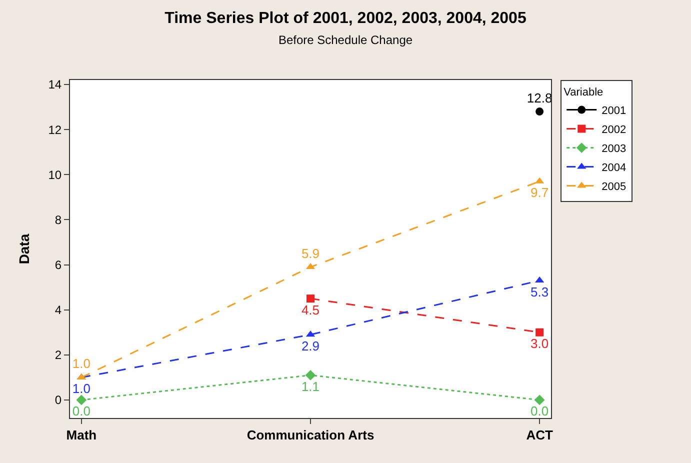 The height and width of the screenshot is (463, 691). I want to click on y-tick-label: 12, so click(55, 129).